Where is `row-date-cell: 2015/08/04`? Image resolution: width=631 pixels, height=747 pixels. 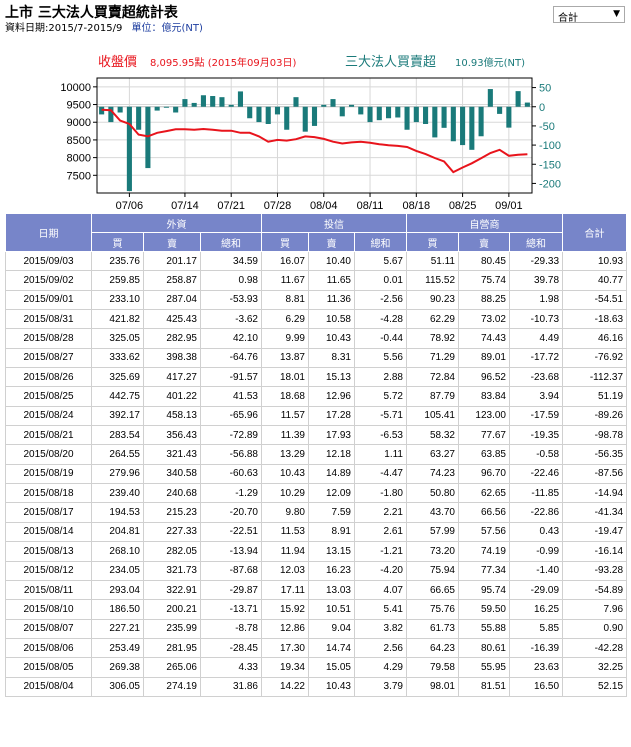 row-date-cell: 2015/08/04 is located at coordinates (48, 686).